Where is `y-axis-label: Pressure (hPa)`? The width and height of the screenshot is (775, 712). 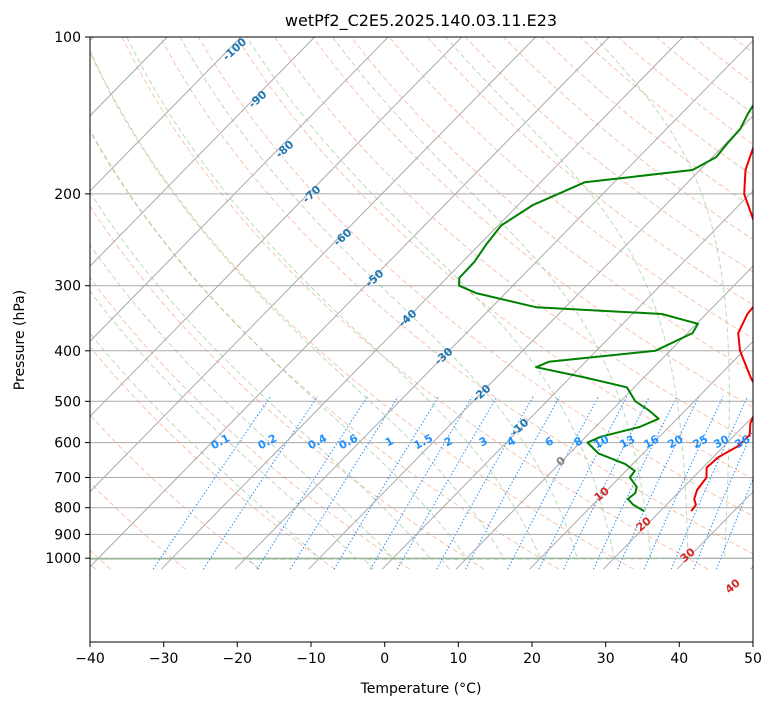 y-axis-label: Pressure (hPa) is located at coordinates (20, 340).